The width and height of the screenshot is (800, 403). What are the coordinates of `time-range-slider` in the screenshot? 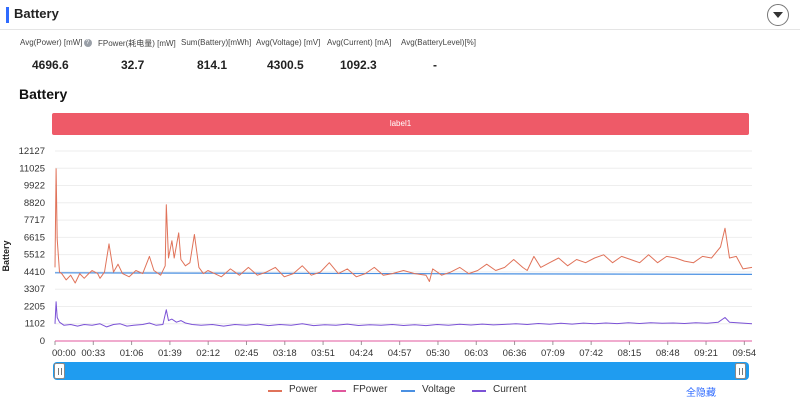 It's located at (401, 371).